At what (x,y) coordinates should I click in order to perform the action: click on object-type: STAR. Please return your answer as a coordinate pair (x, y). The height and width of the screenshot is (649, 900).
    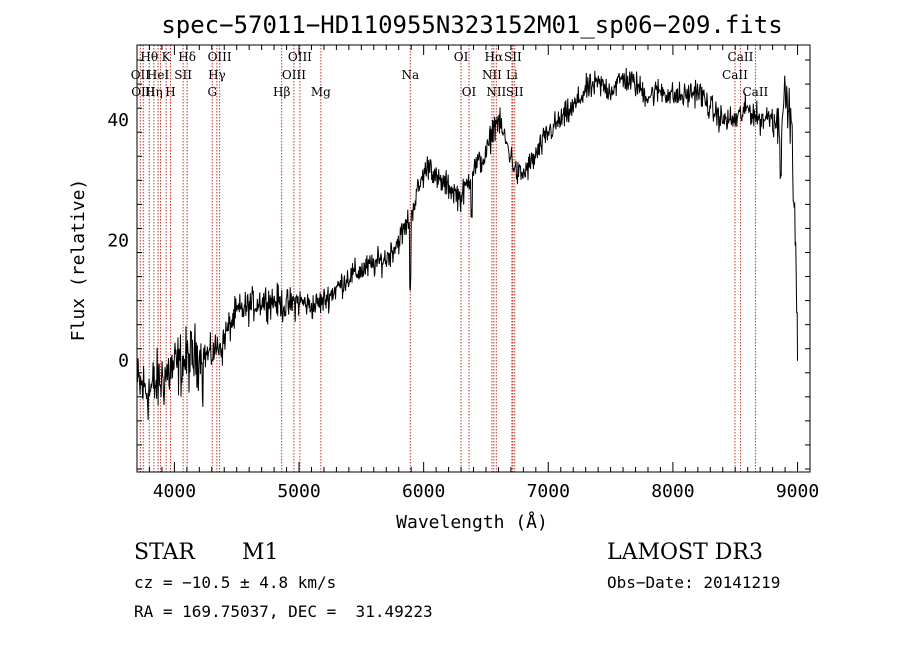
    Looking at the image, I should click on (164, 552).